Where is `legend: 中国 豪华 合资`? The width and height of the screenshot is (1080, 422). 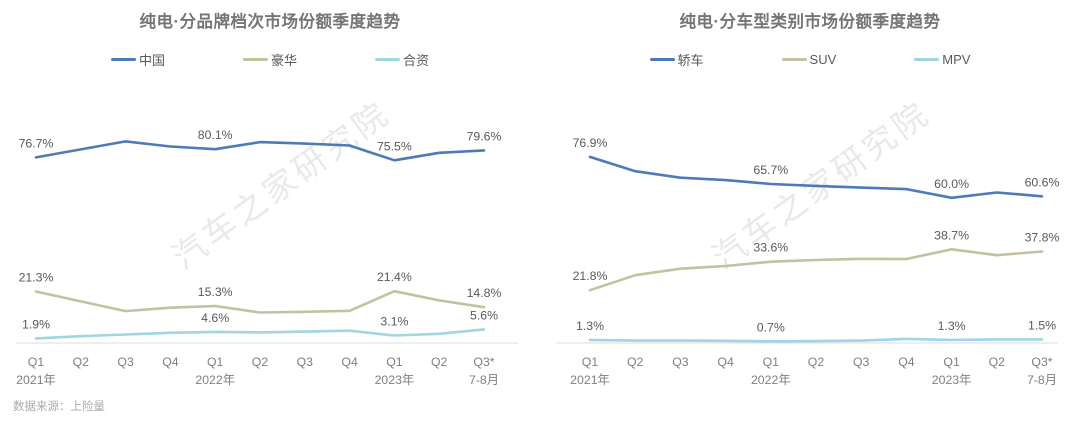
legend: 中国 豪华 合资 is located at coordinates (270, 59).